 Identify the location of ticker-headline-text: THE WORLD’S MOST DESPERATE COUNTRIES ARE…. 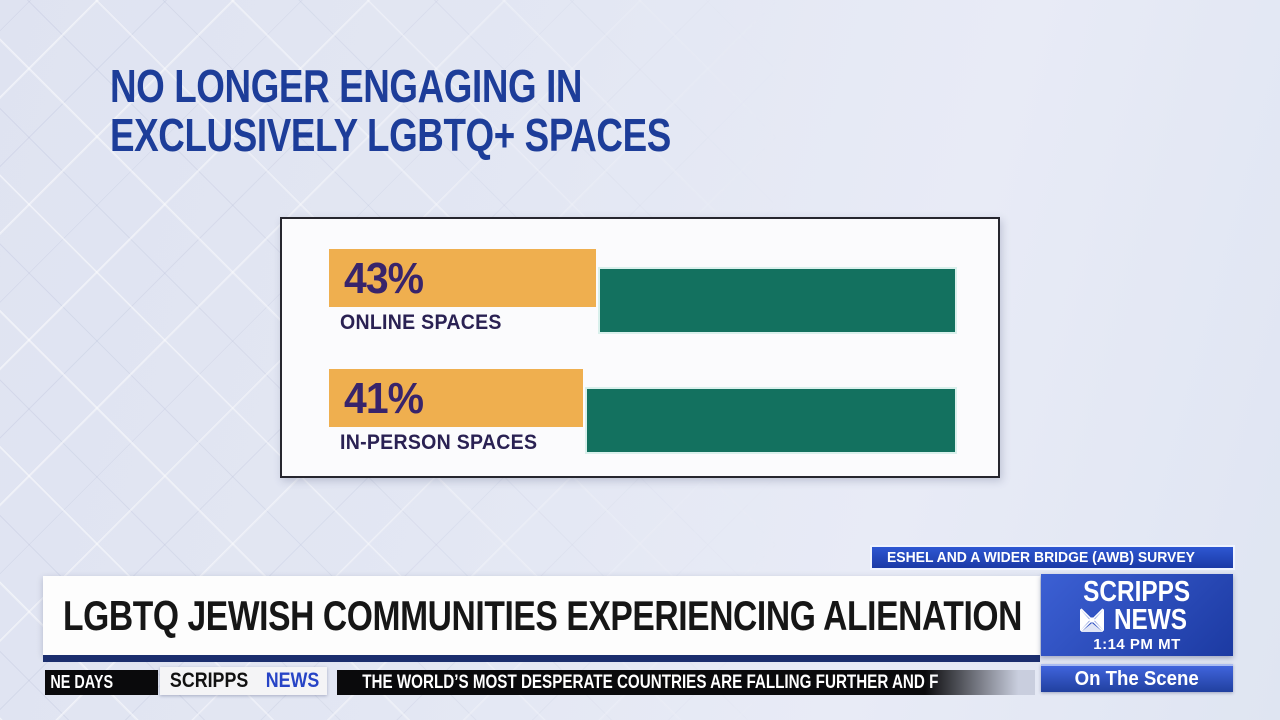
(650, 682).